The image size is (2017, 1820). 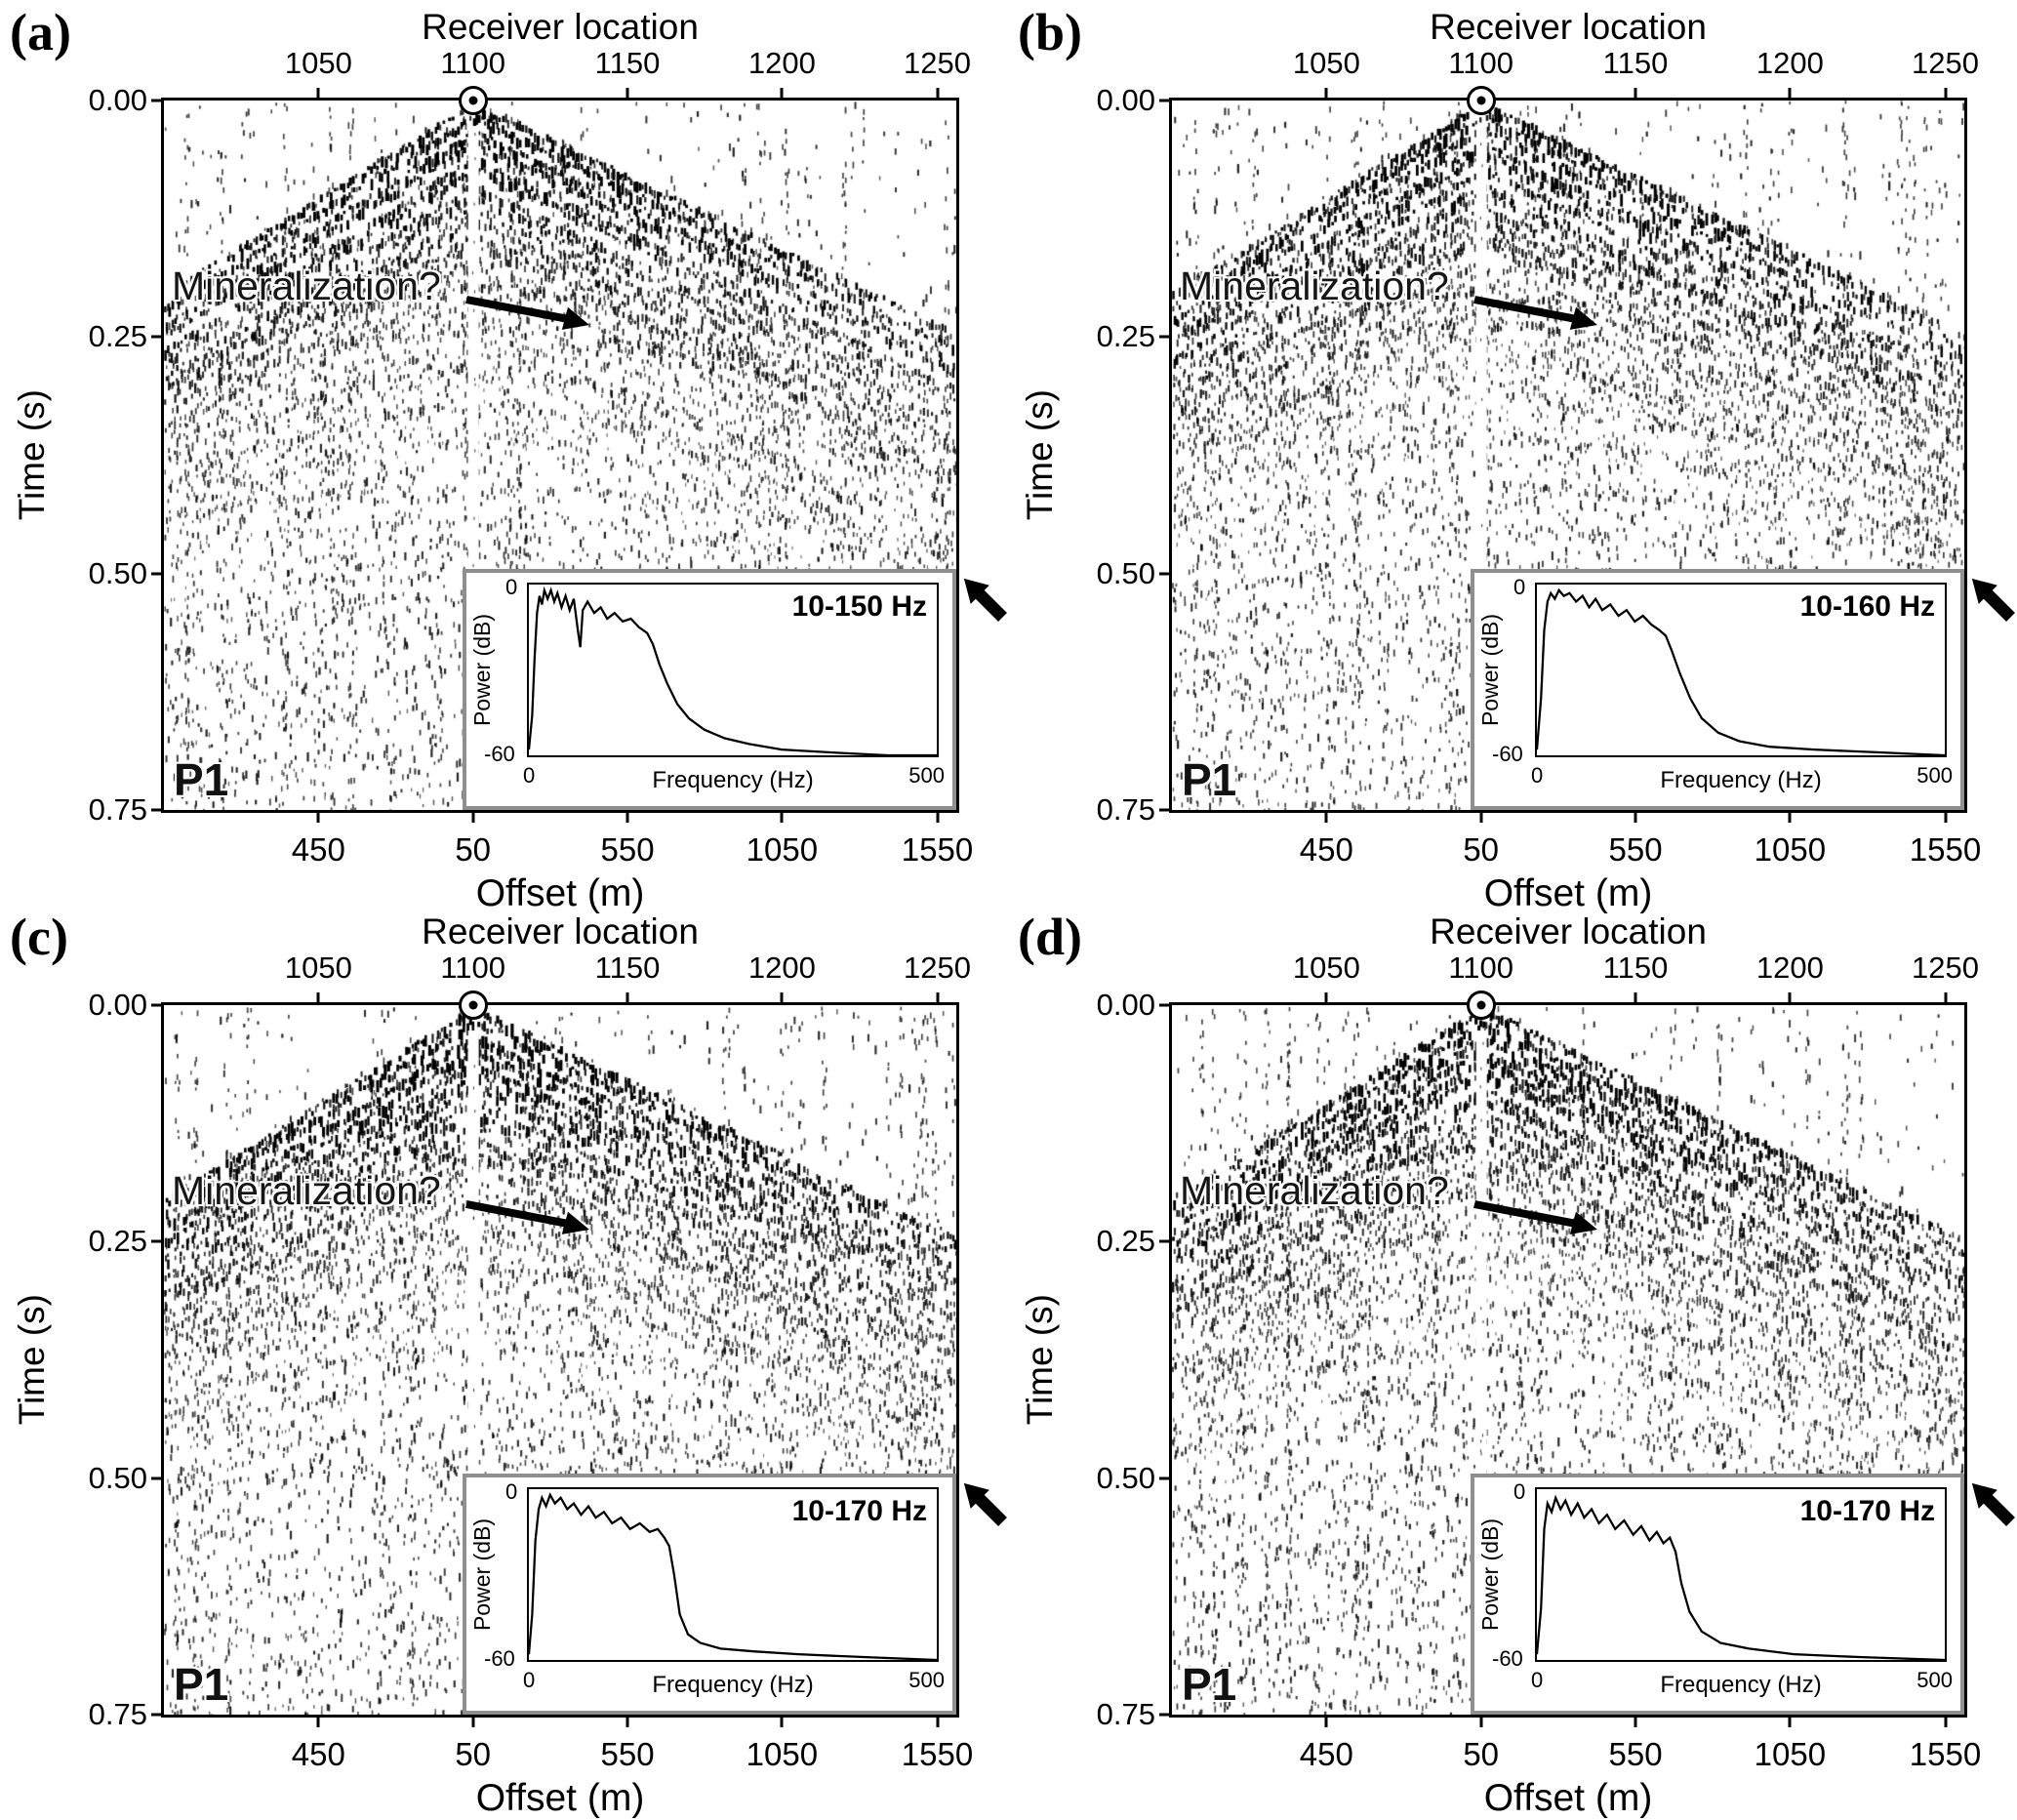 I want to click on receiver-tick-label: 1050, so click(x=1326, y=63).